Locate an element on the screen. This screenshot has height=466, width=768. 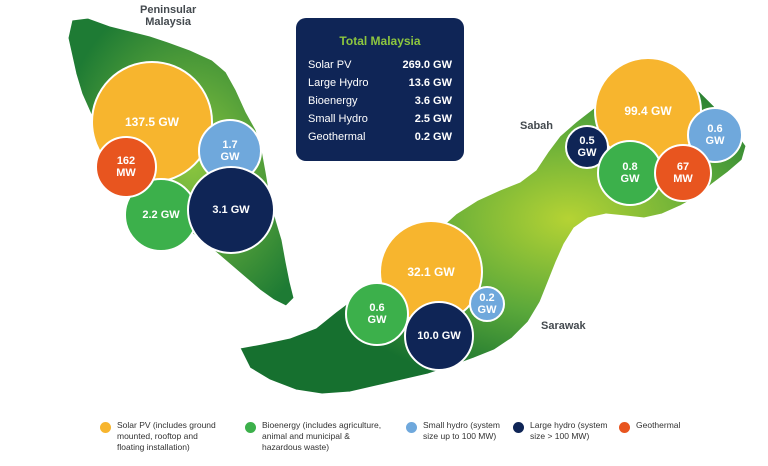
region-label-sabah: Sabah is located at coordinates (537, 126).